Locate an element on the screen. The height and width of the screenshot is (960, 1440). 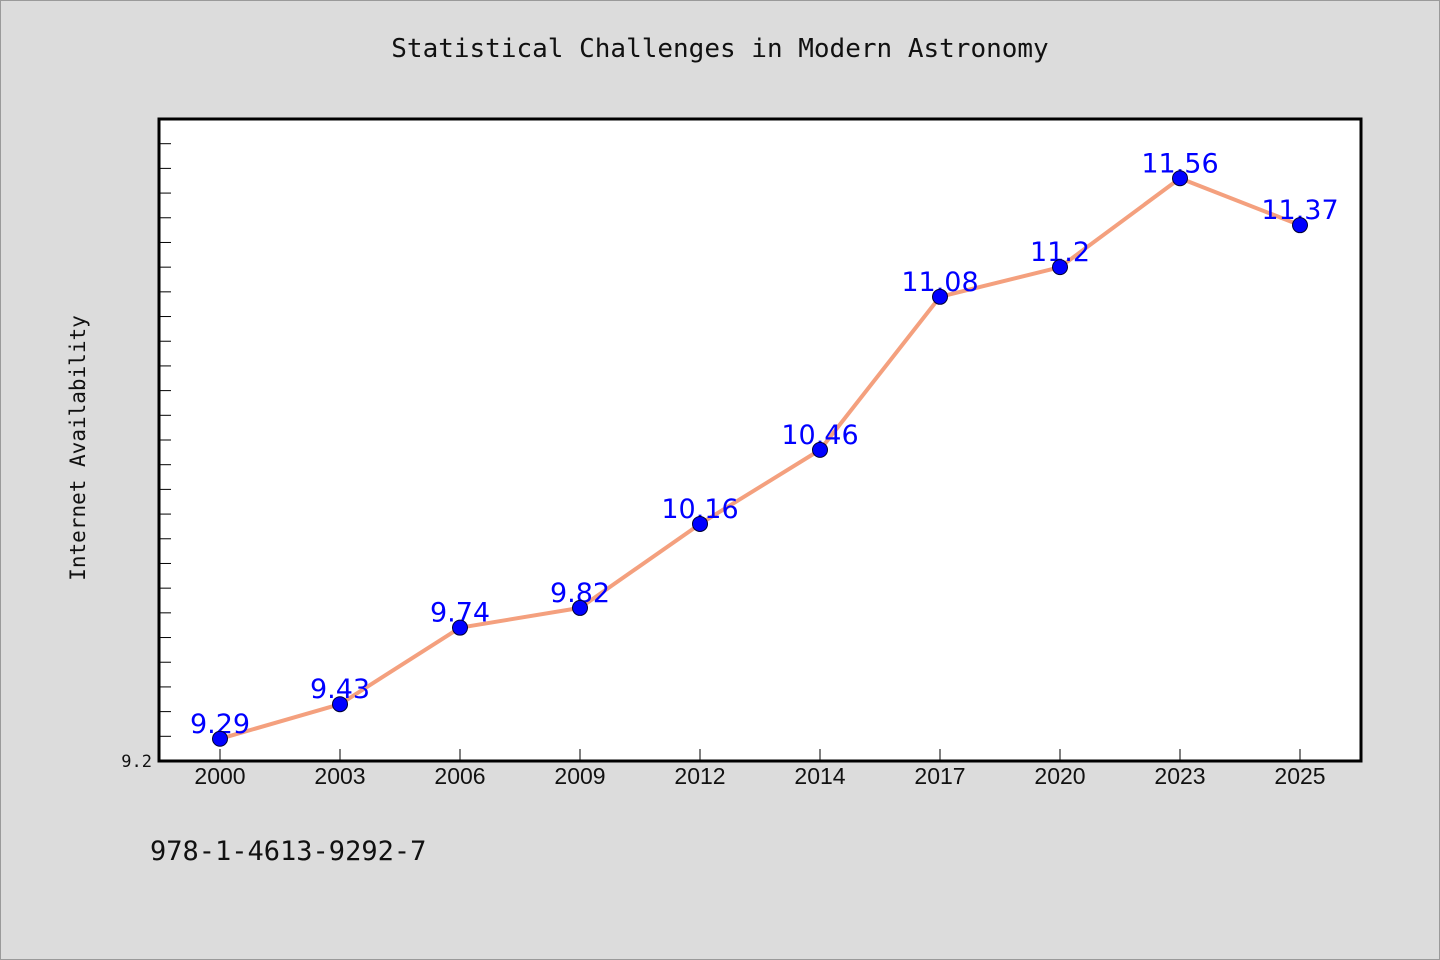
x-tick-label: 2000 is located at coordinates (219, 776).